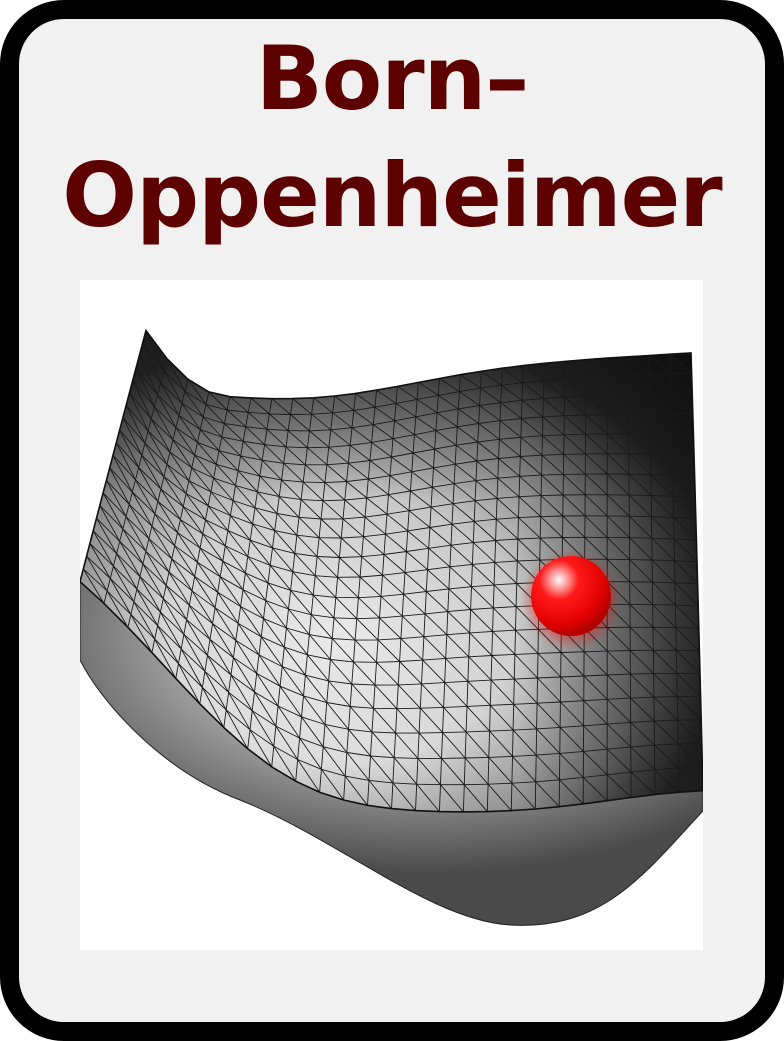 This screenshot has width=784, height=1041. I want to click on title-line-1: Born–, so click(392, 78).